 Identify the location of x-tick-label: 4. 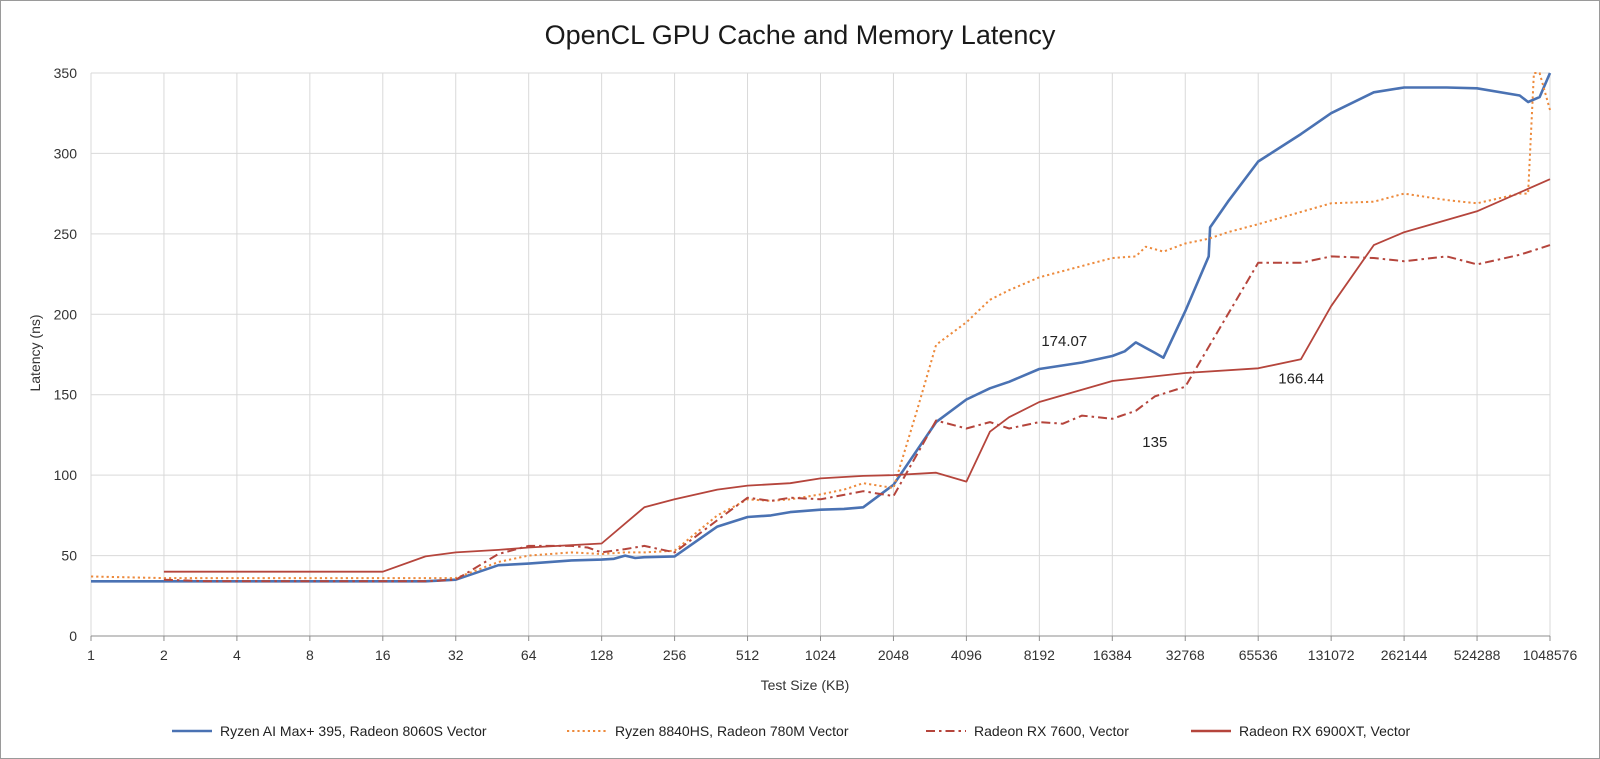
(237, 655).